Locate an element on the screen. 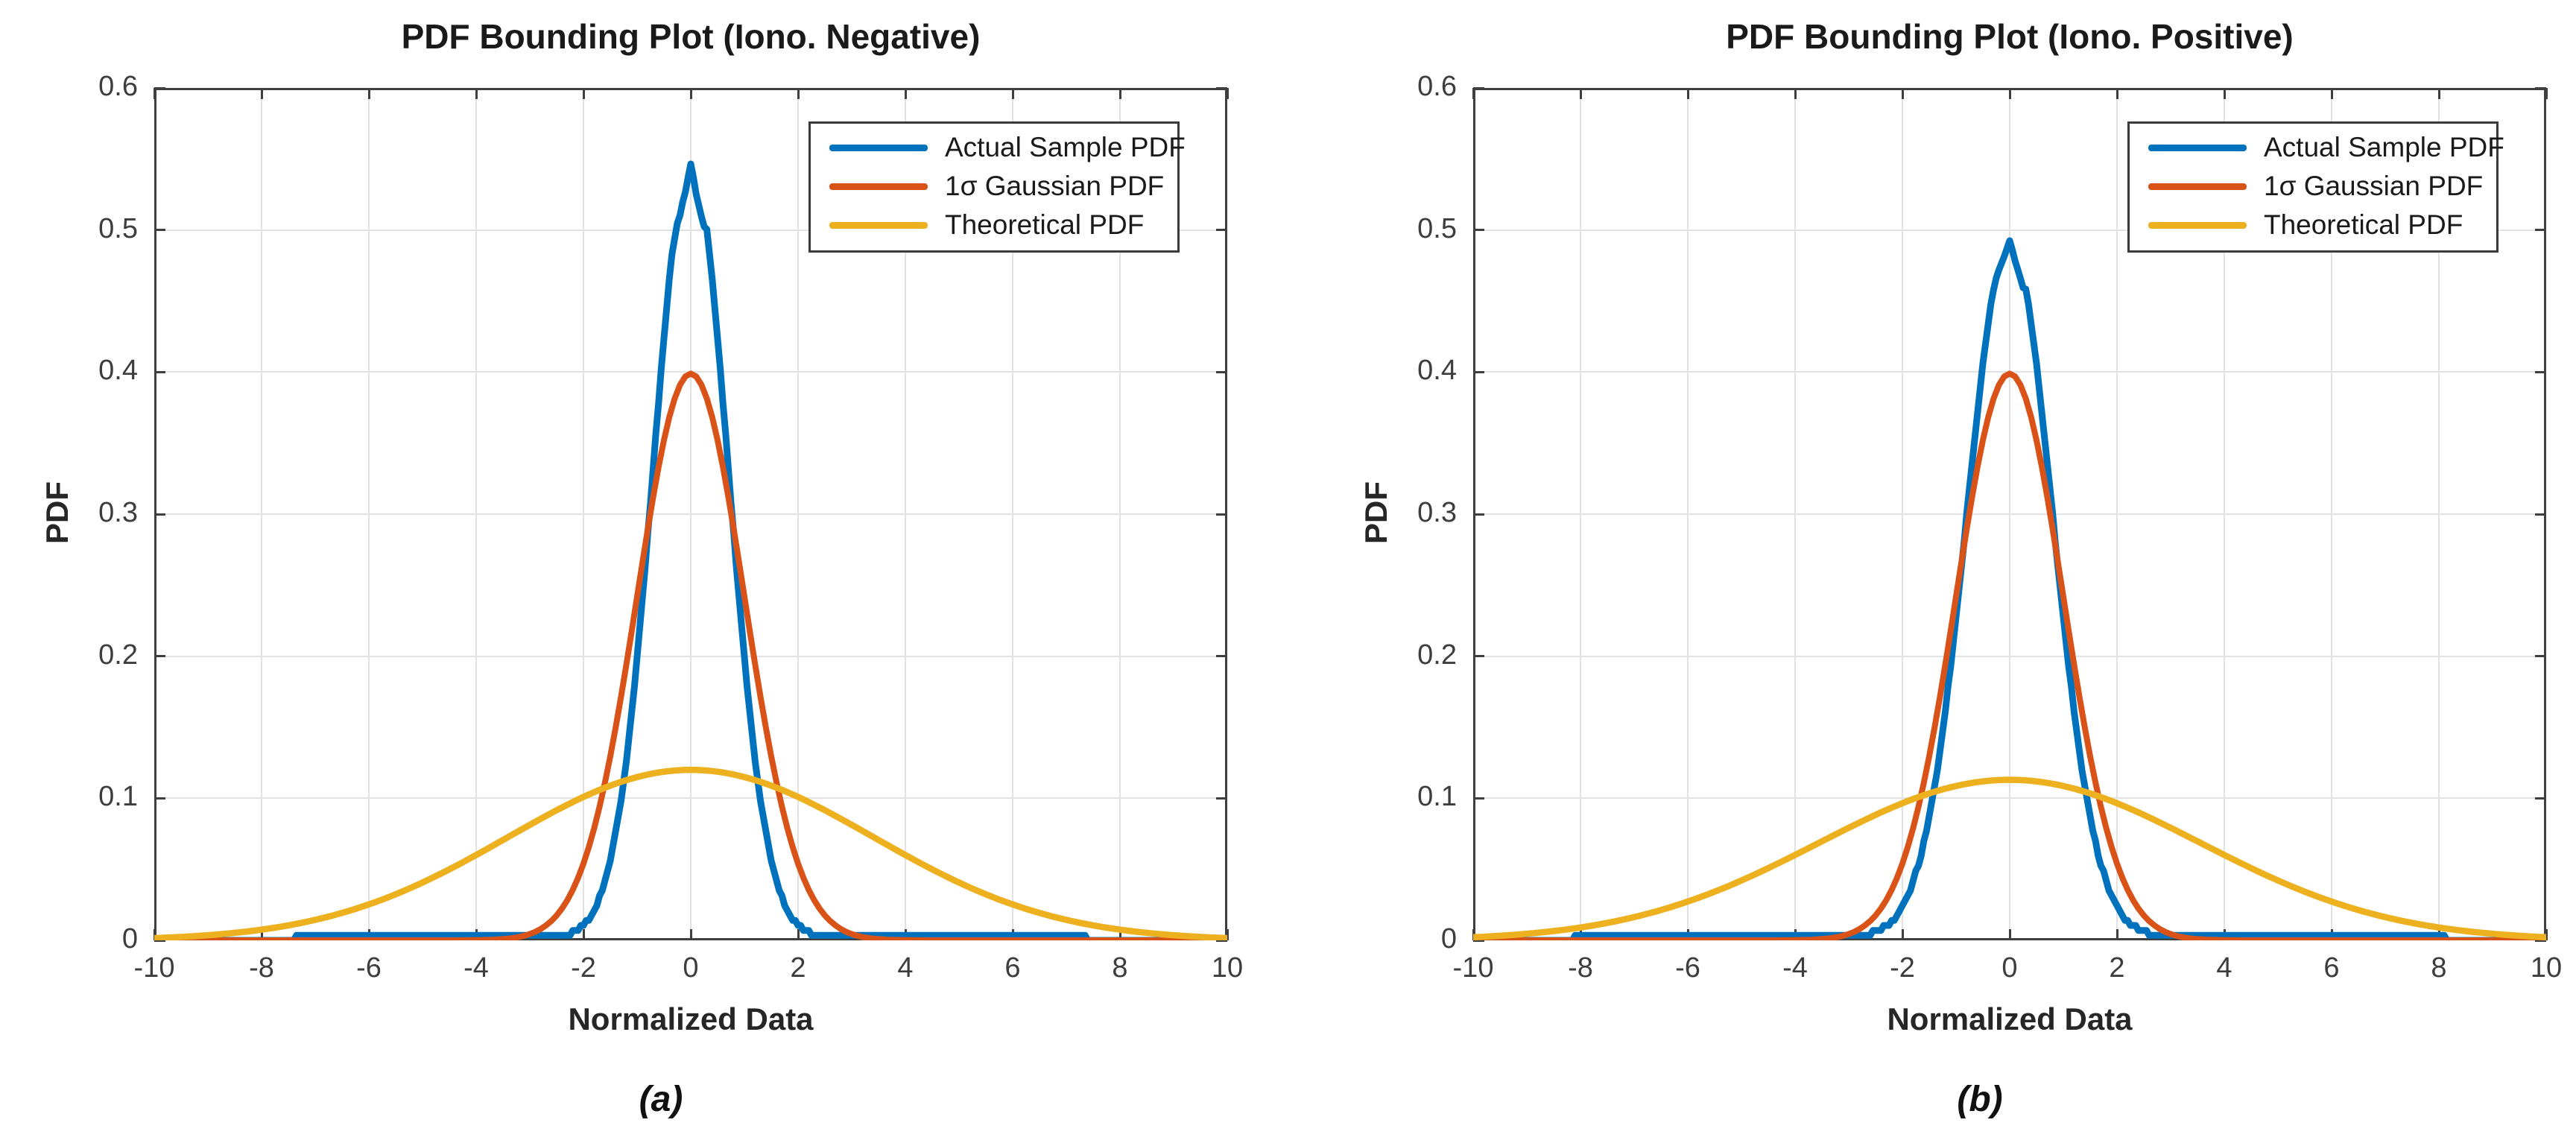 Image resolution: width=2576 pixels, height=1146 pixels. y-tick-label: 0.5 is located at coordinates (1437, 228).